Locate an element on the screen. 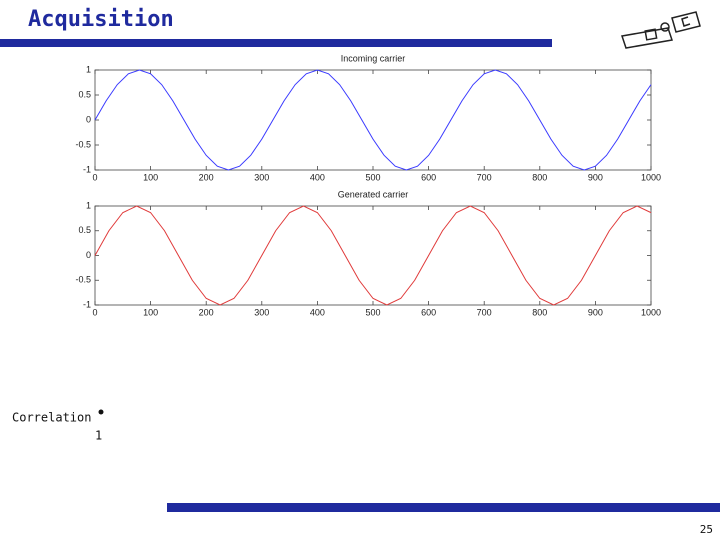  body-label: Correlation is located at coordinates (51, 418).